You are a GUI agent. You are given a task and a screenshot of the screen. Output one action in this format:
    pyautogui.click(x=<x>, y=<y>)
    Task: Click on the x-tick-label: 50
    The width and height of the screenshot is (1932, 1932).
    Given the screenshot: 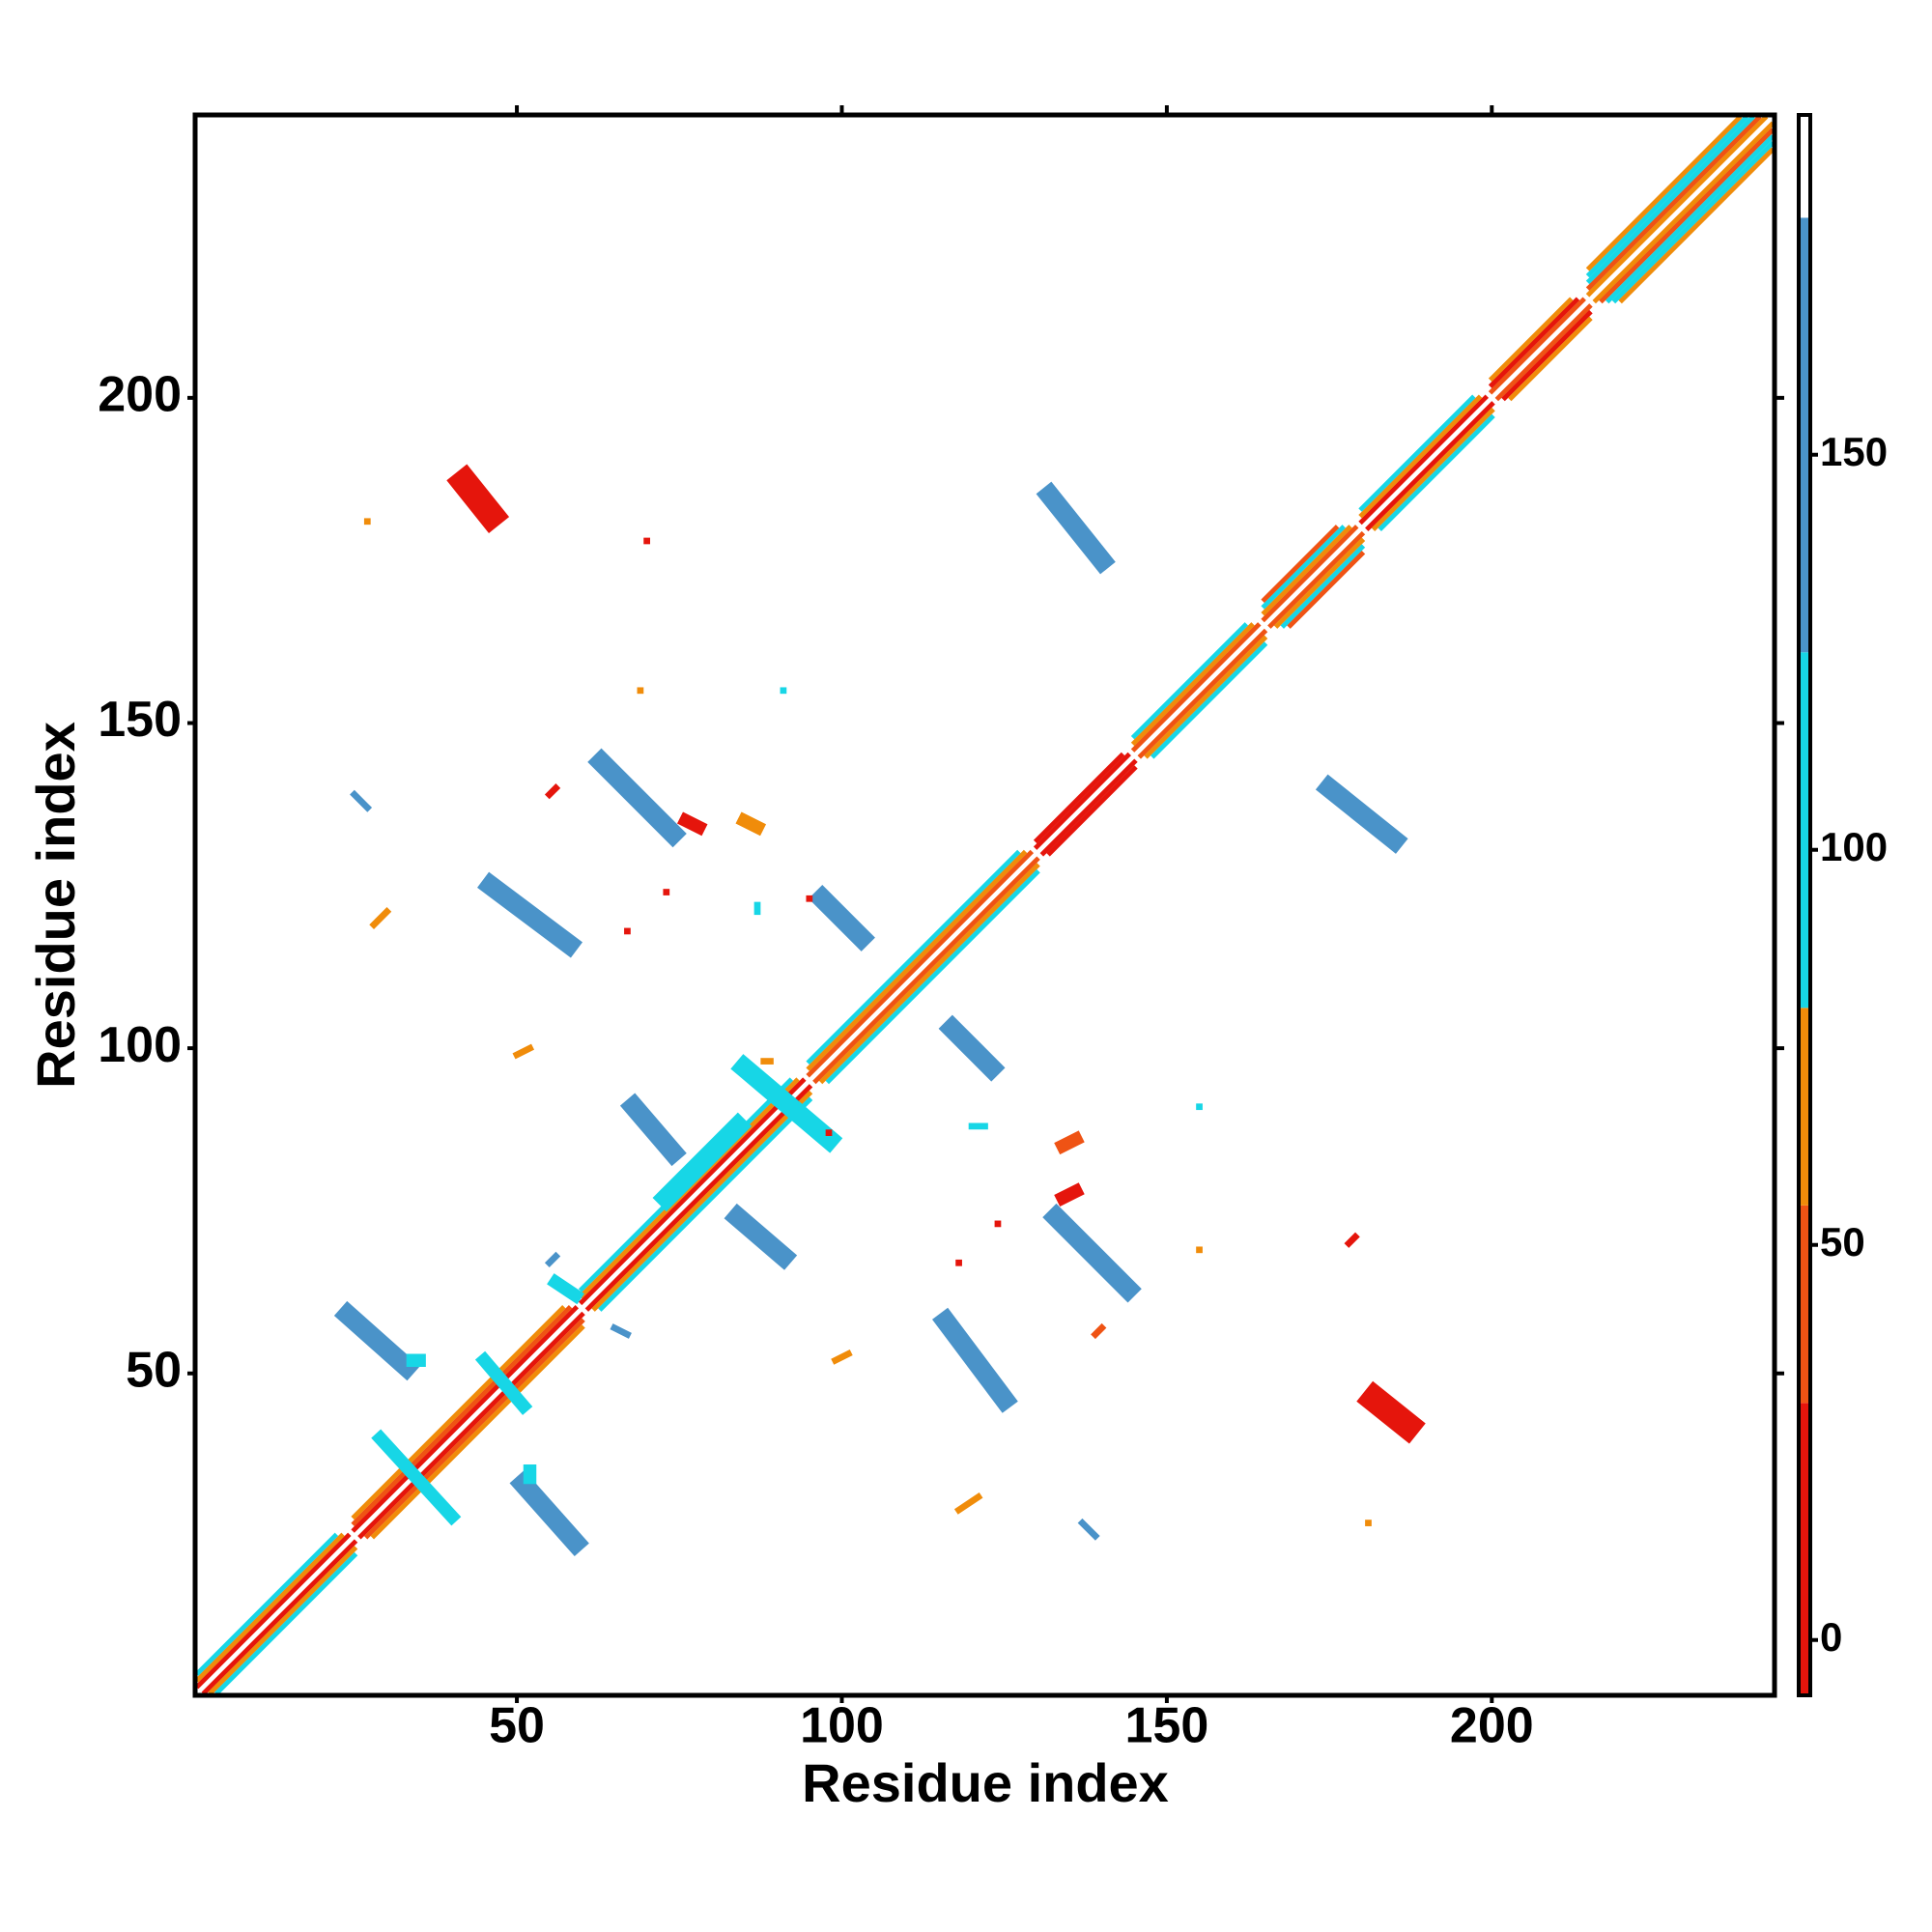 What is the action you would take?
    pyautogui.click(x=517, y=1726)
    